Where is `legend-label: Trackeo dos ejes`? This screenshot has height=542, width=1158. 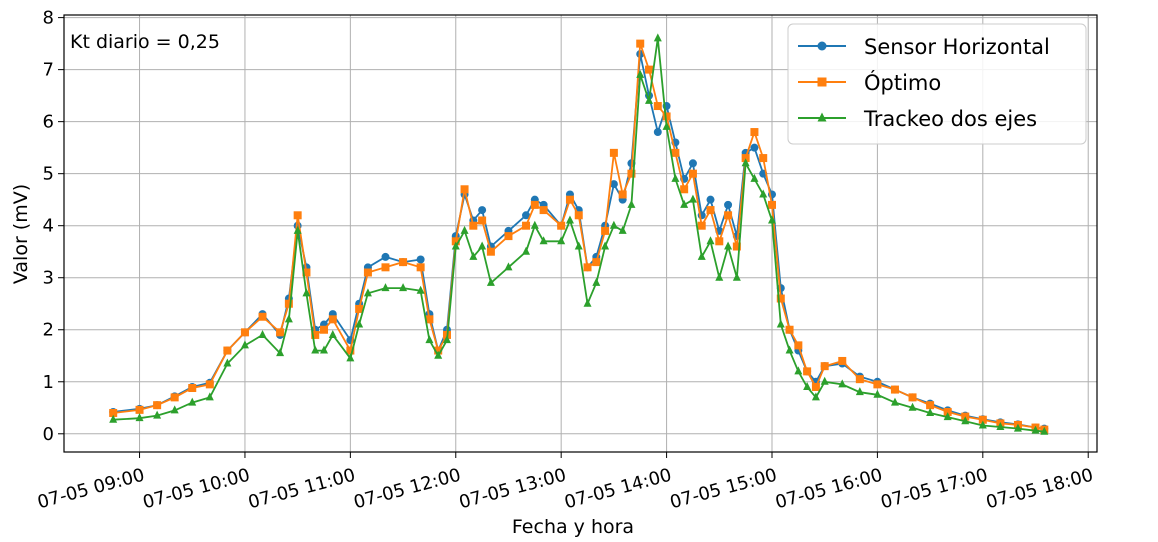 legend-label: Trackeo dos ejes is located at coordinates (950, 119).